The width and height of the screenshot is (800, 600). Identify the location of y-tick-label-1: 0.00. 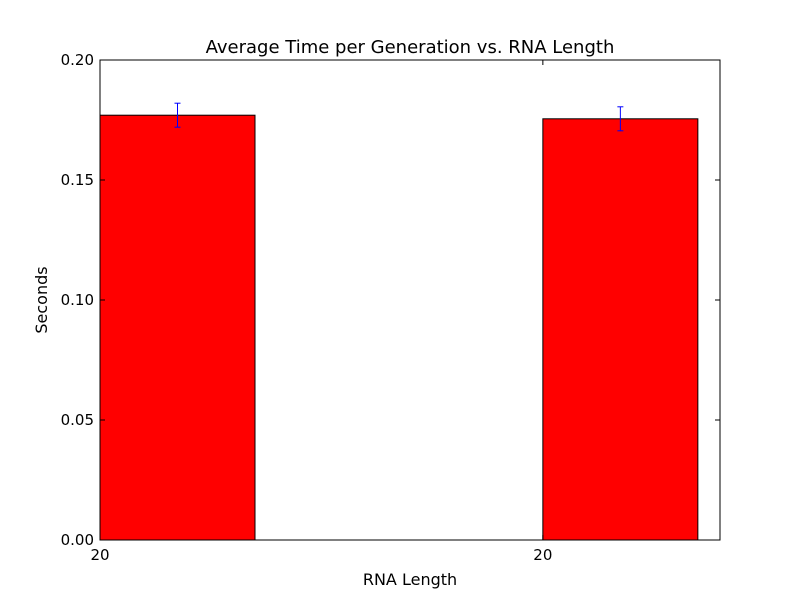
(77, 540).